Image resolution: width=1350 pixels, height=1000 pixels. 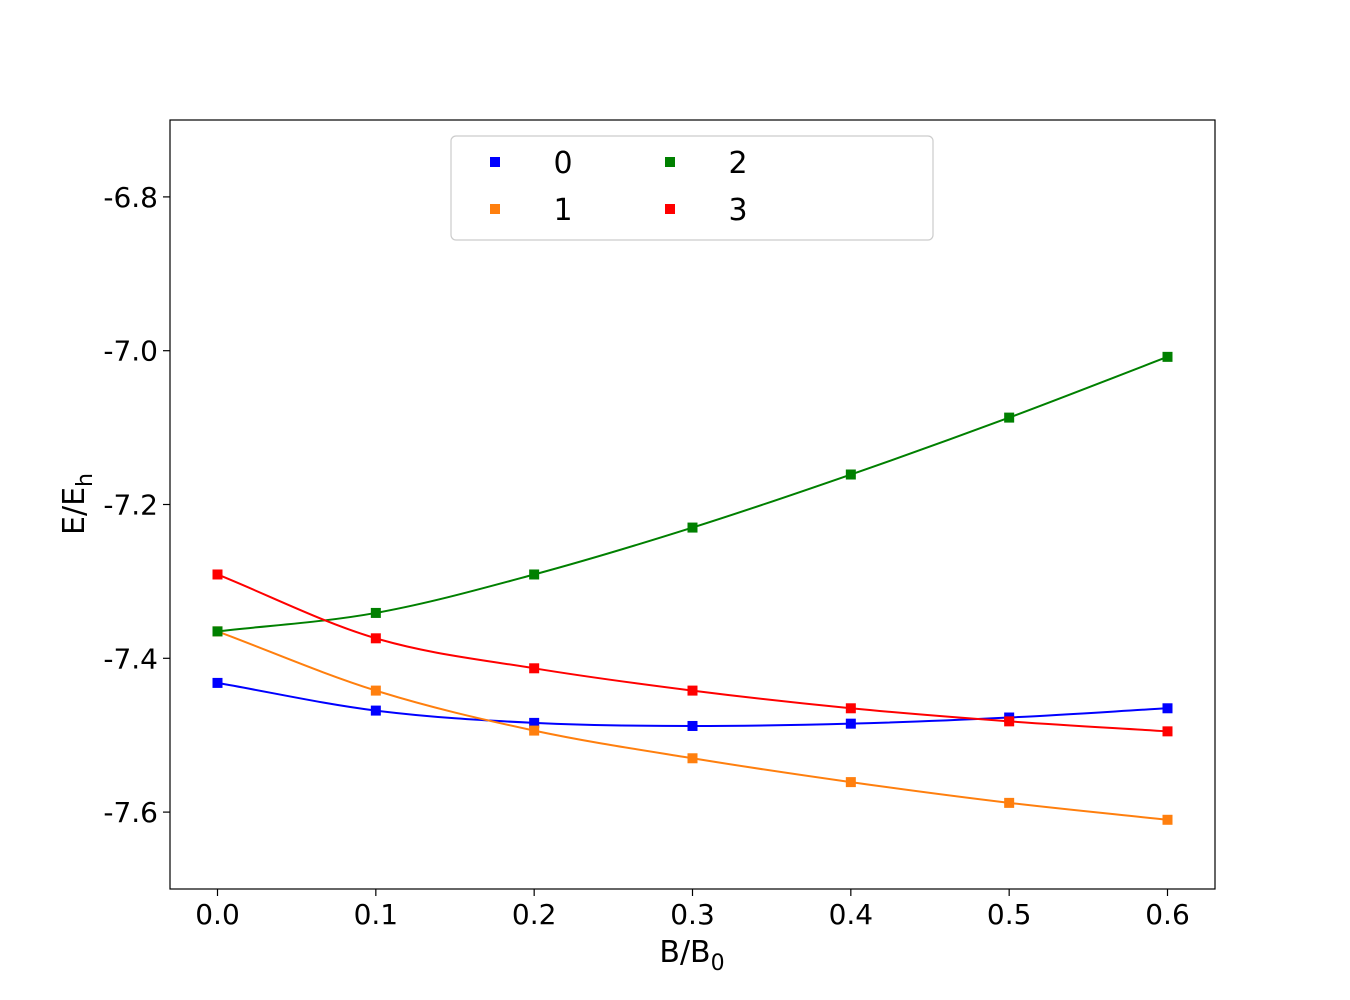 I want to click on legend: 0 1 2 3, so click(x=692, y=188).